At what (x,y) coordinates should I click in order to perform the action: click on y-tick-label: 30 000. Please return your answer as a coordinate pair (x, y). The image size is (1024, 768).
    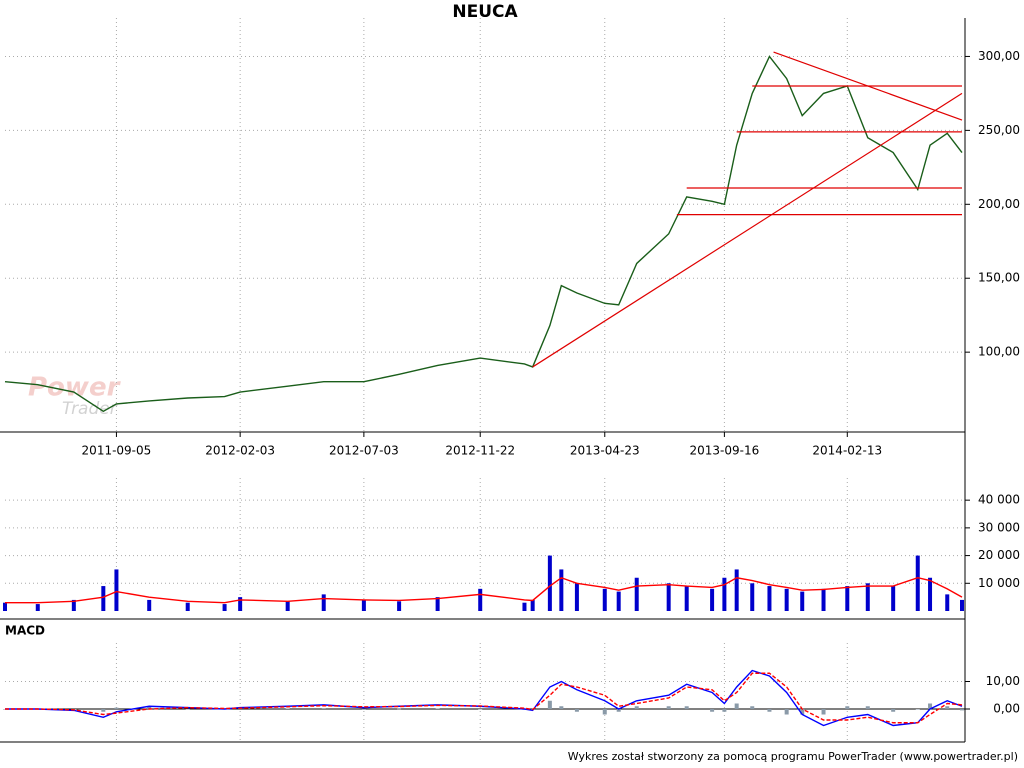
    Looking at the image, I should click on (999, 527).